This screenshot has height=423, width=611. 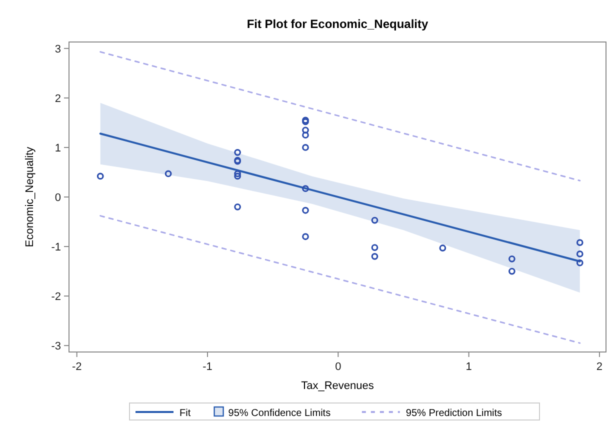 What do you see at coordinates (338, 367) in the screenshot?
I see `x-tick-label: 0` at bounding box center [338, 367].